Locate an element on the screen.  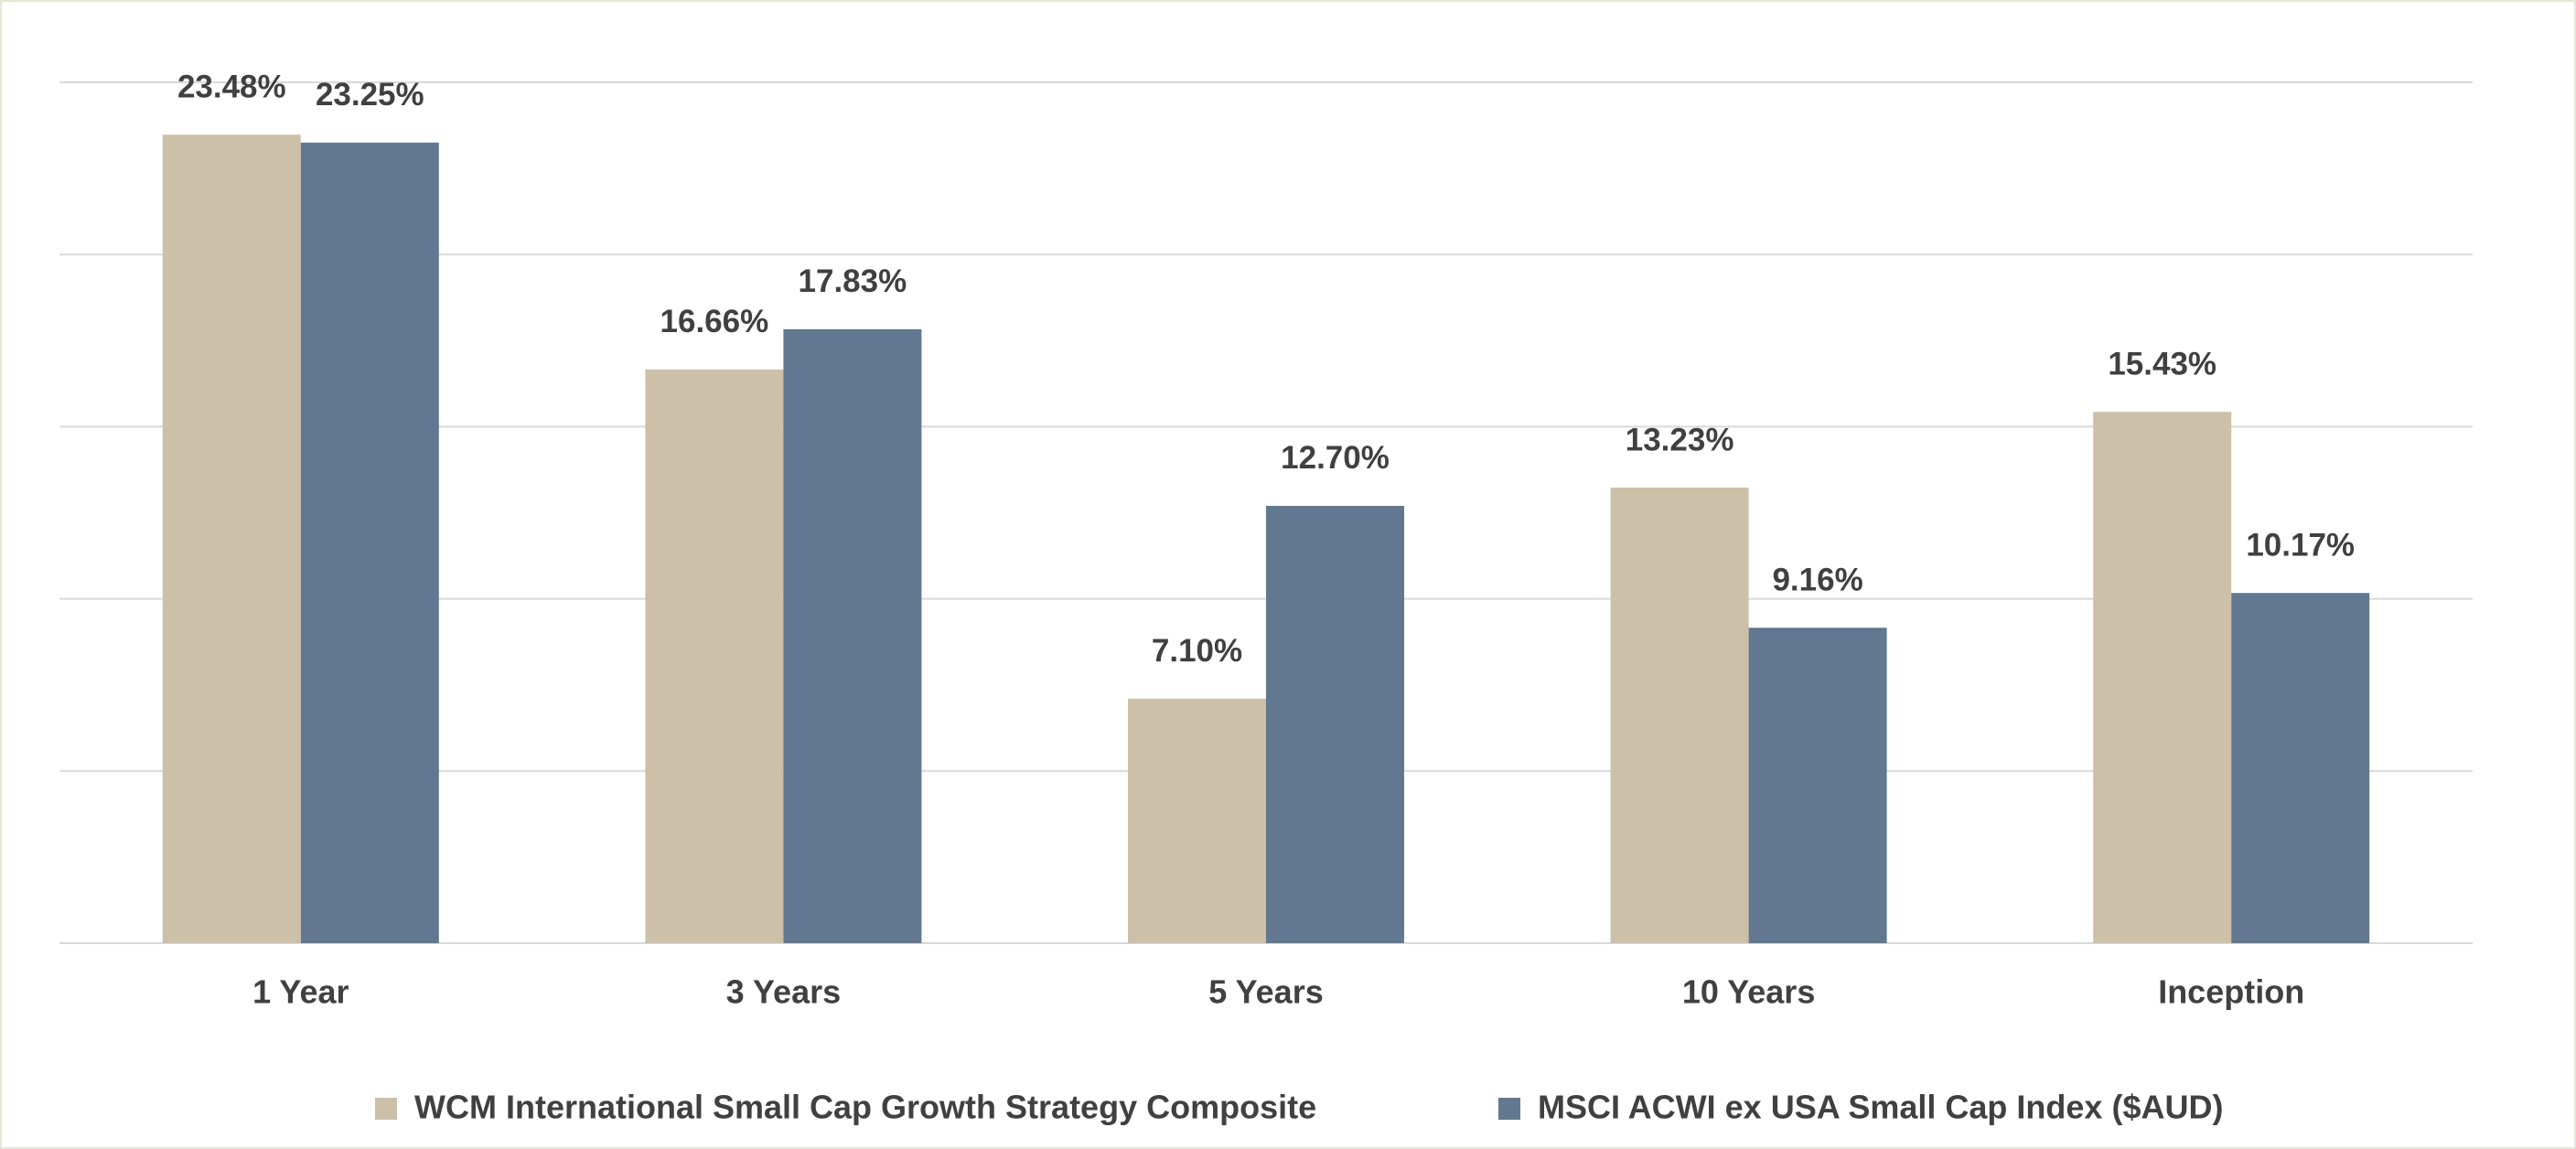
legend-label: MSCI ACWI ex USA Small Cap Index ($AUD) is located at coordinates (1881, 1107).